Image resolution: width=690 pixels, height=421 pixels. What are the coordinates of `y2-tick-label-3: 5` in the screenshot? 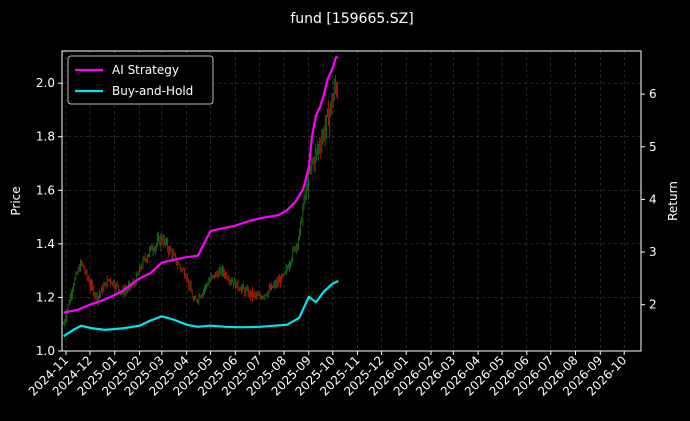 It's located at (653, 147).